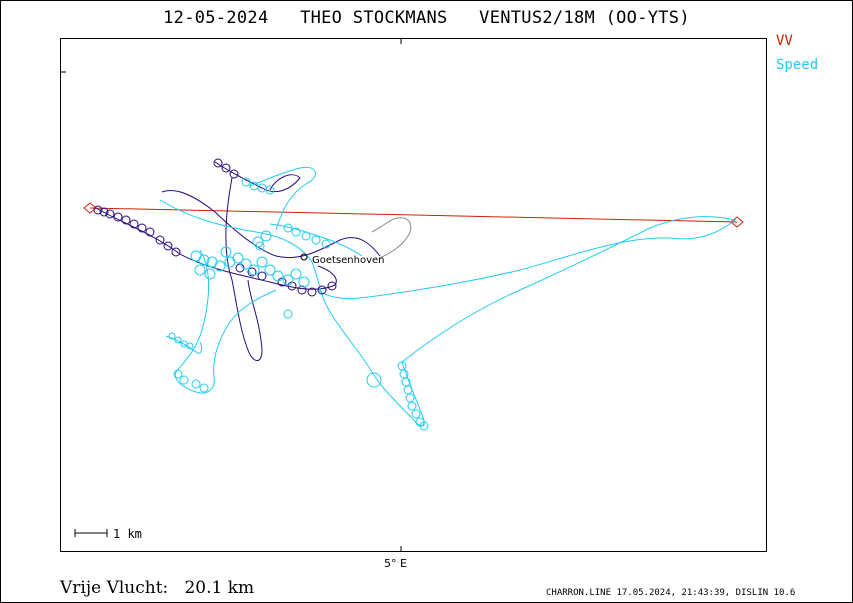  Describe the element at coordinates (797, 65) in the screenshot. I see `legend-speed: Speed` at that location.